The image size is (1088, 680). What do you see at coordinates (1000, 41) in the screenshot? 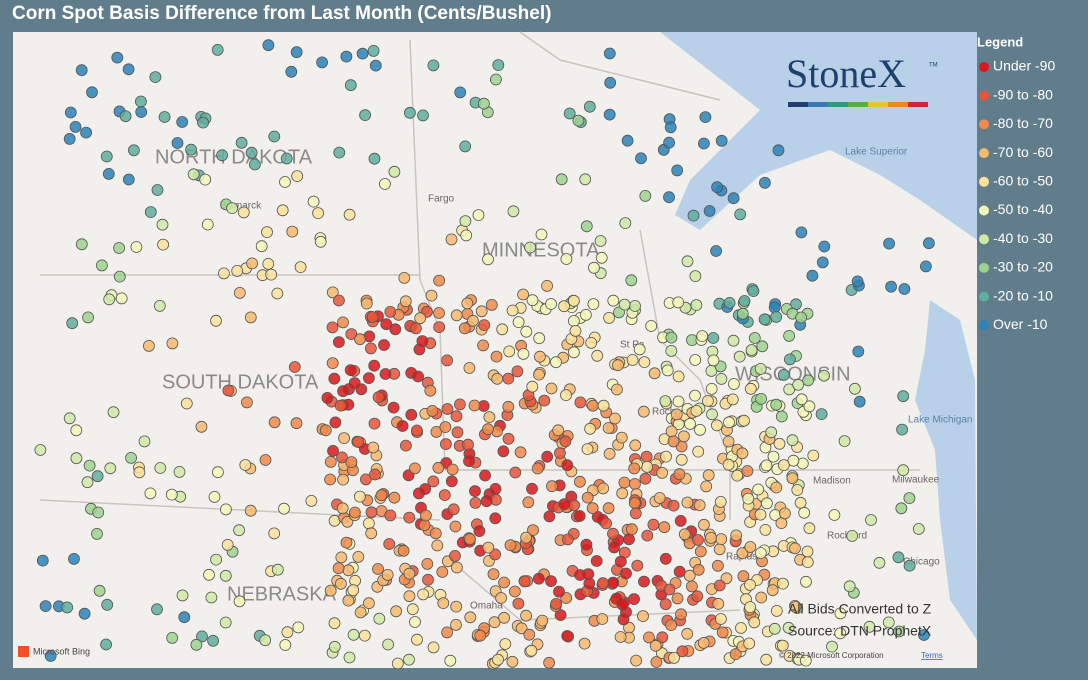
I see `legend-title: Legend` at bounding box center [1000, 41].